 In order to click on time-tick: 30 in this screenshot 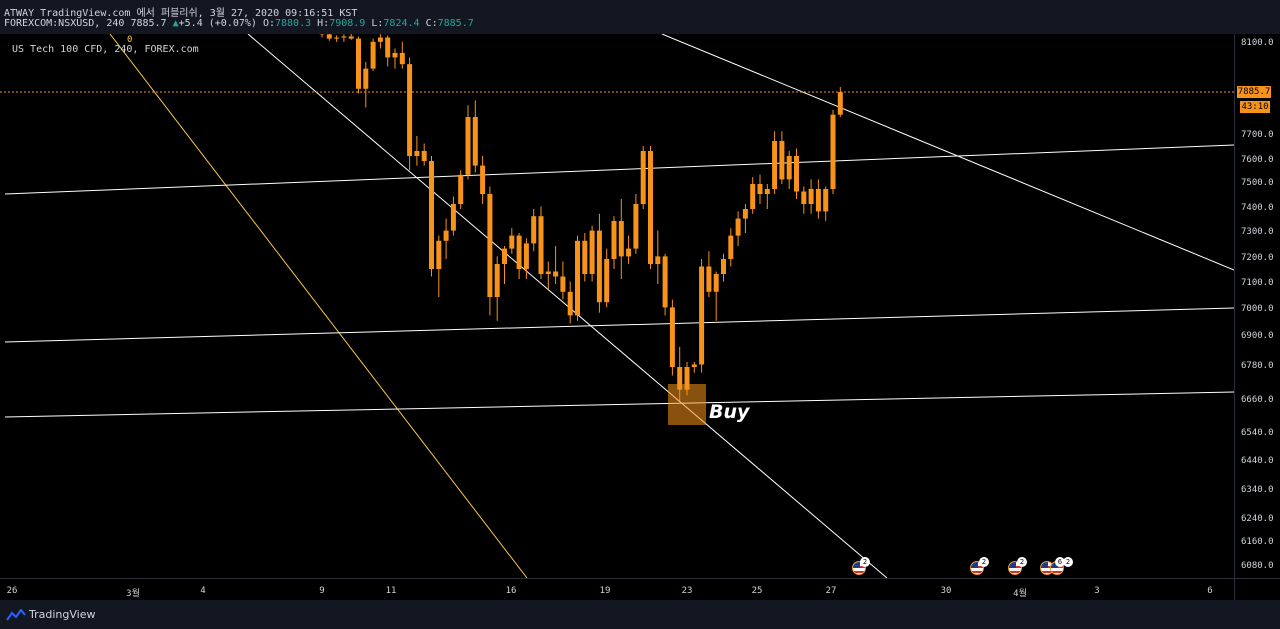, I will do `click(946, 591)`.